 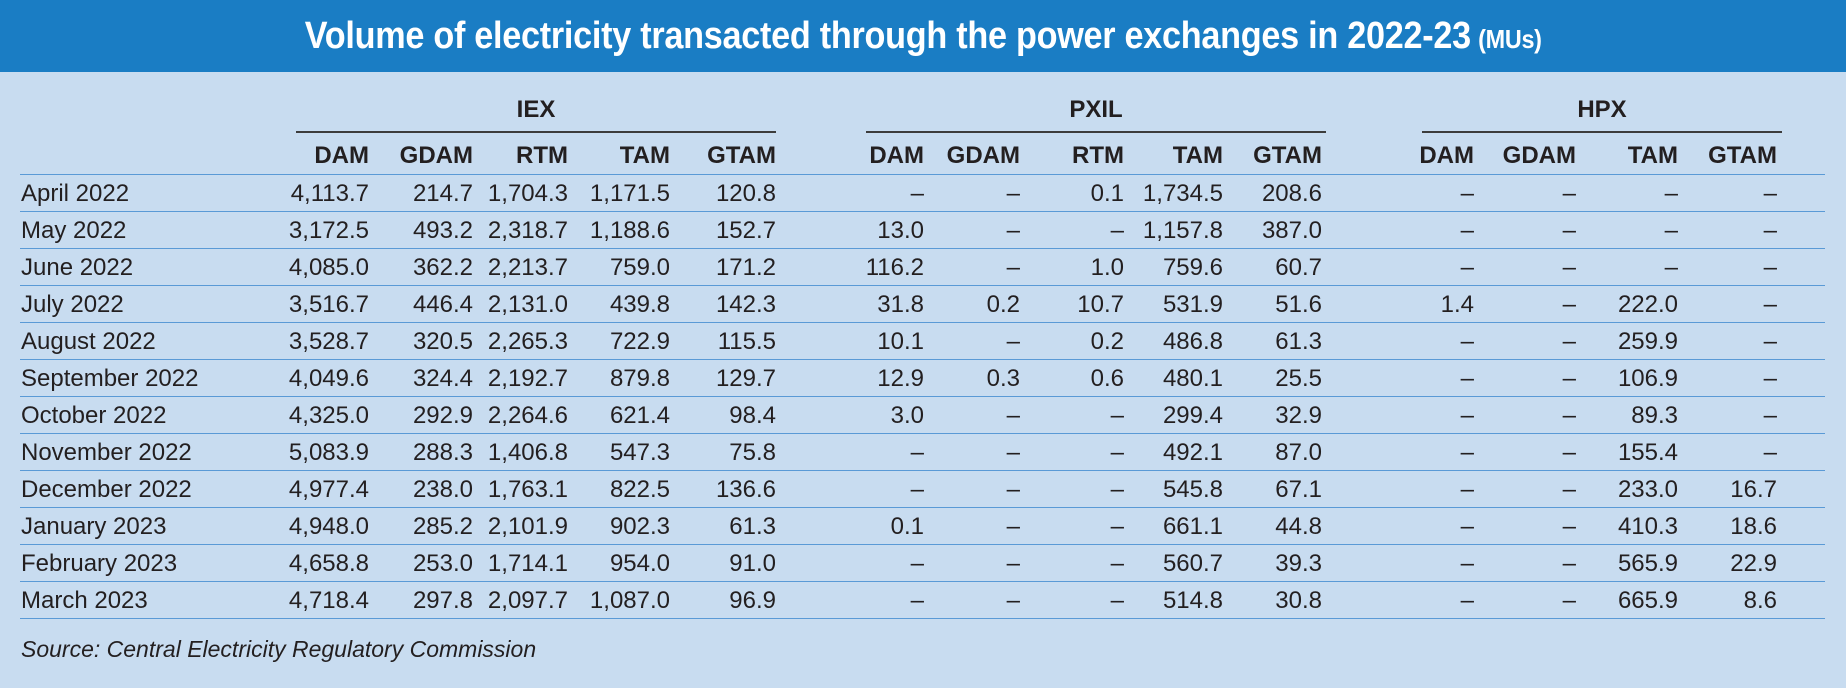 What do you see at coordinates (84, 600) in the screenshot?
I see `row-month: March 2023` at bounding box center [84, 600].